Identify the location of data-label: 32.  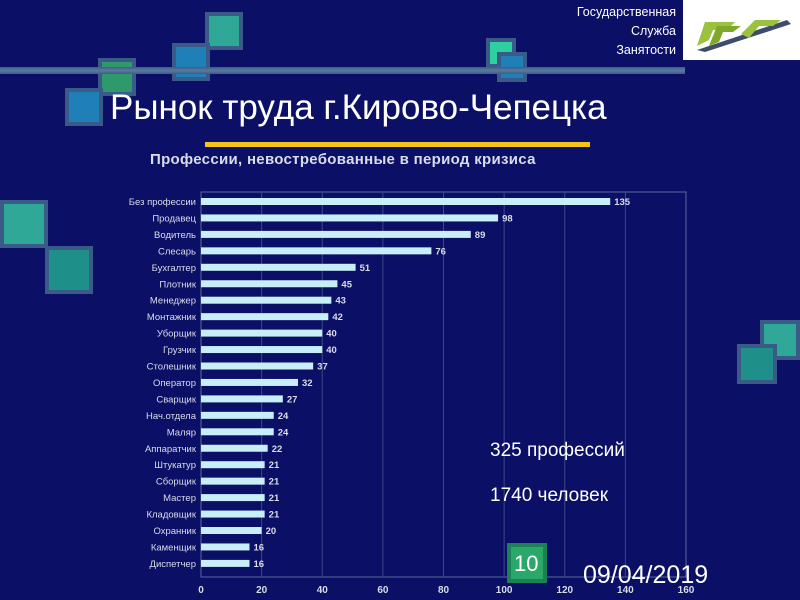
(307, 383).